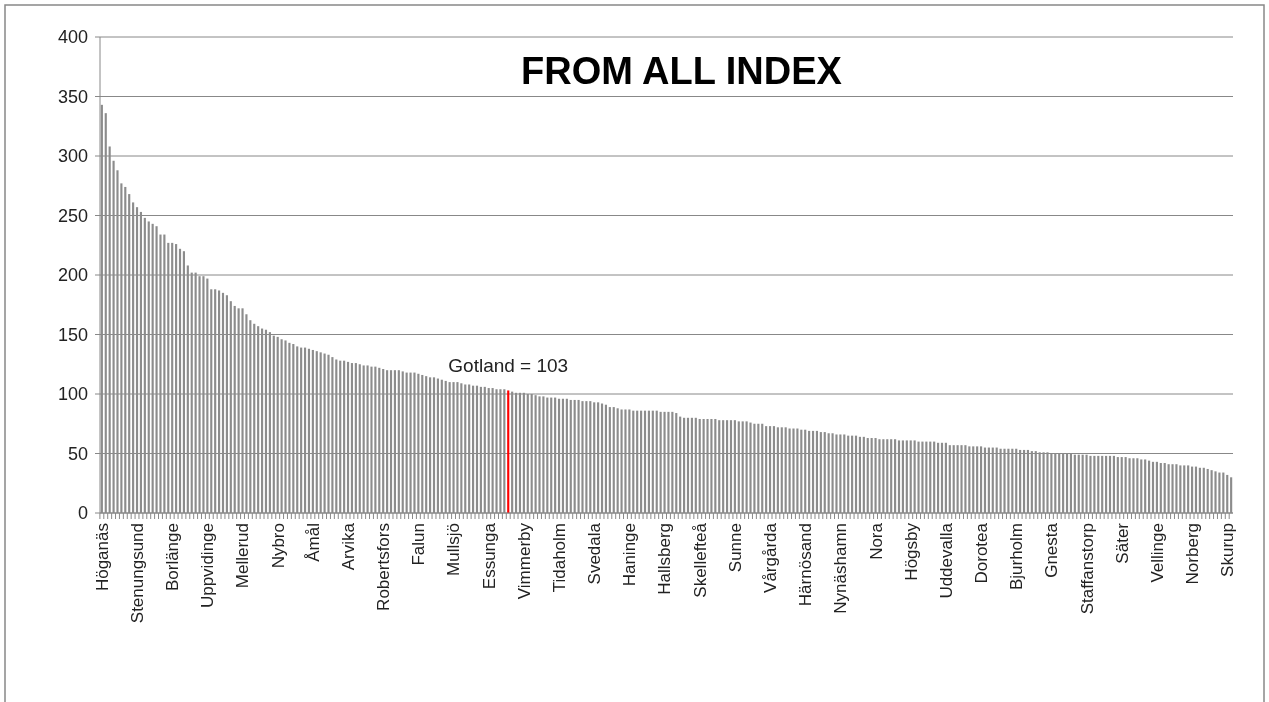  What do you see at coordinates (384, 567) in the screenshot?
I see `x-tick-label: Robertsfors` at bounding box center [384, 567].